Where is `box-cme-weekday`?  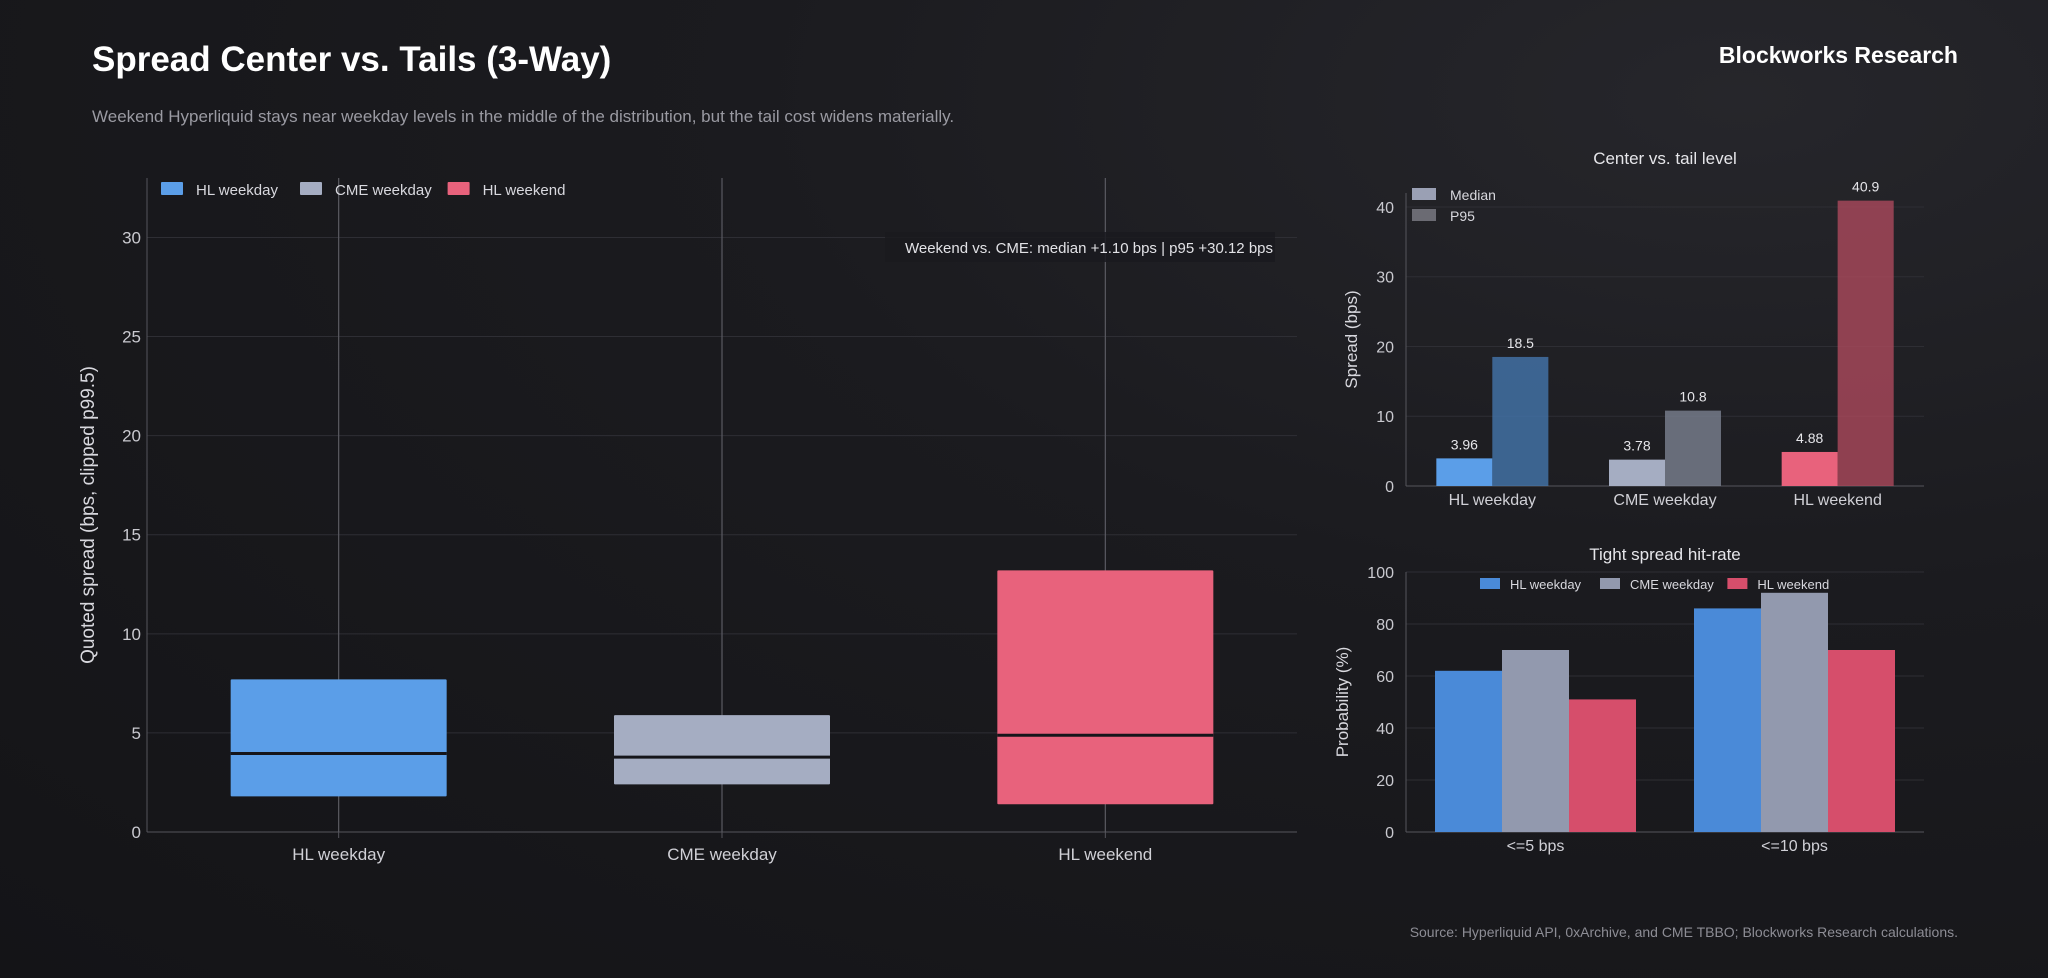
box-cme-weekday is located at coordinates (722, 750).